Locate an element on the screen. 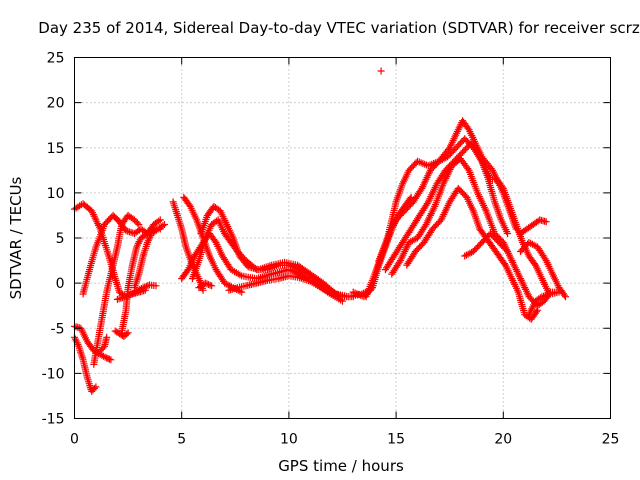 The image size is (640, 480). y-tick-label: 15 is located at coordinates (56, 149).